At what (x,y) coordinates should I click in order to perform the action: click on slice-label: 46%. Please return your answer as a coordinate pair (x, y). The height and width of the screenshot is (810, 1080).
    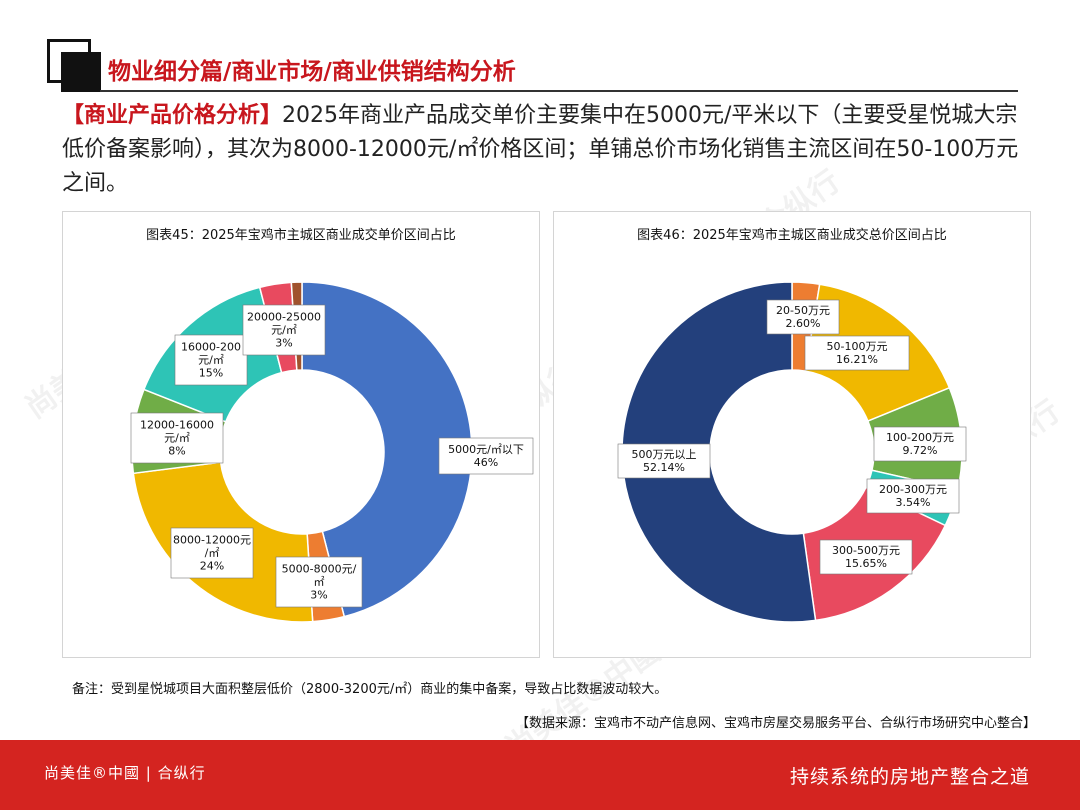
    Looking at the image, I should click on (486, 462).